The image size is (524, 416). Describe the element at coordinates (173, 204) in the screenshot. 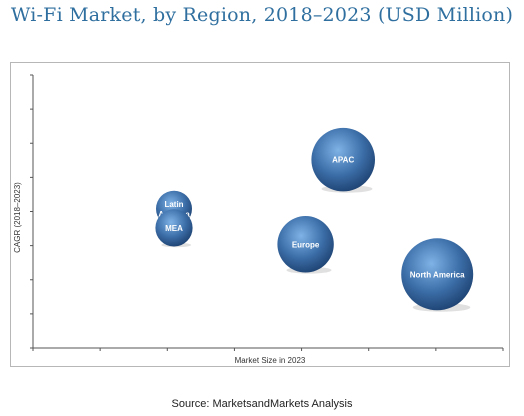

I see `bubble-label: Latin` at that location.